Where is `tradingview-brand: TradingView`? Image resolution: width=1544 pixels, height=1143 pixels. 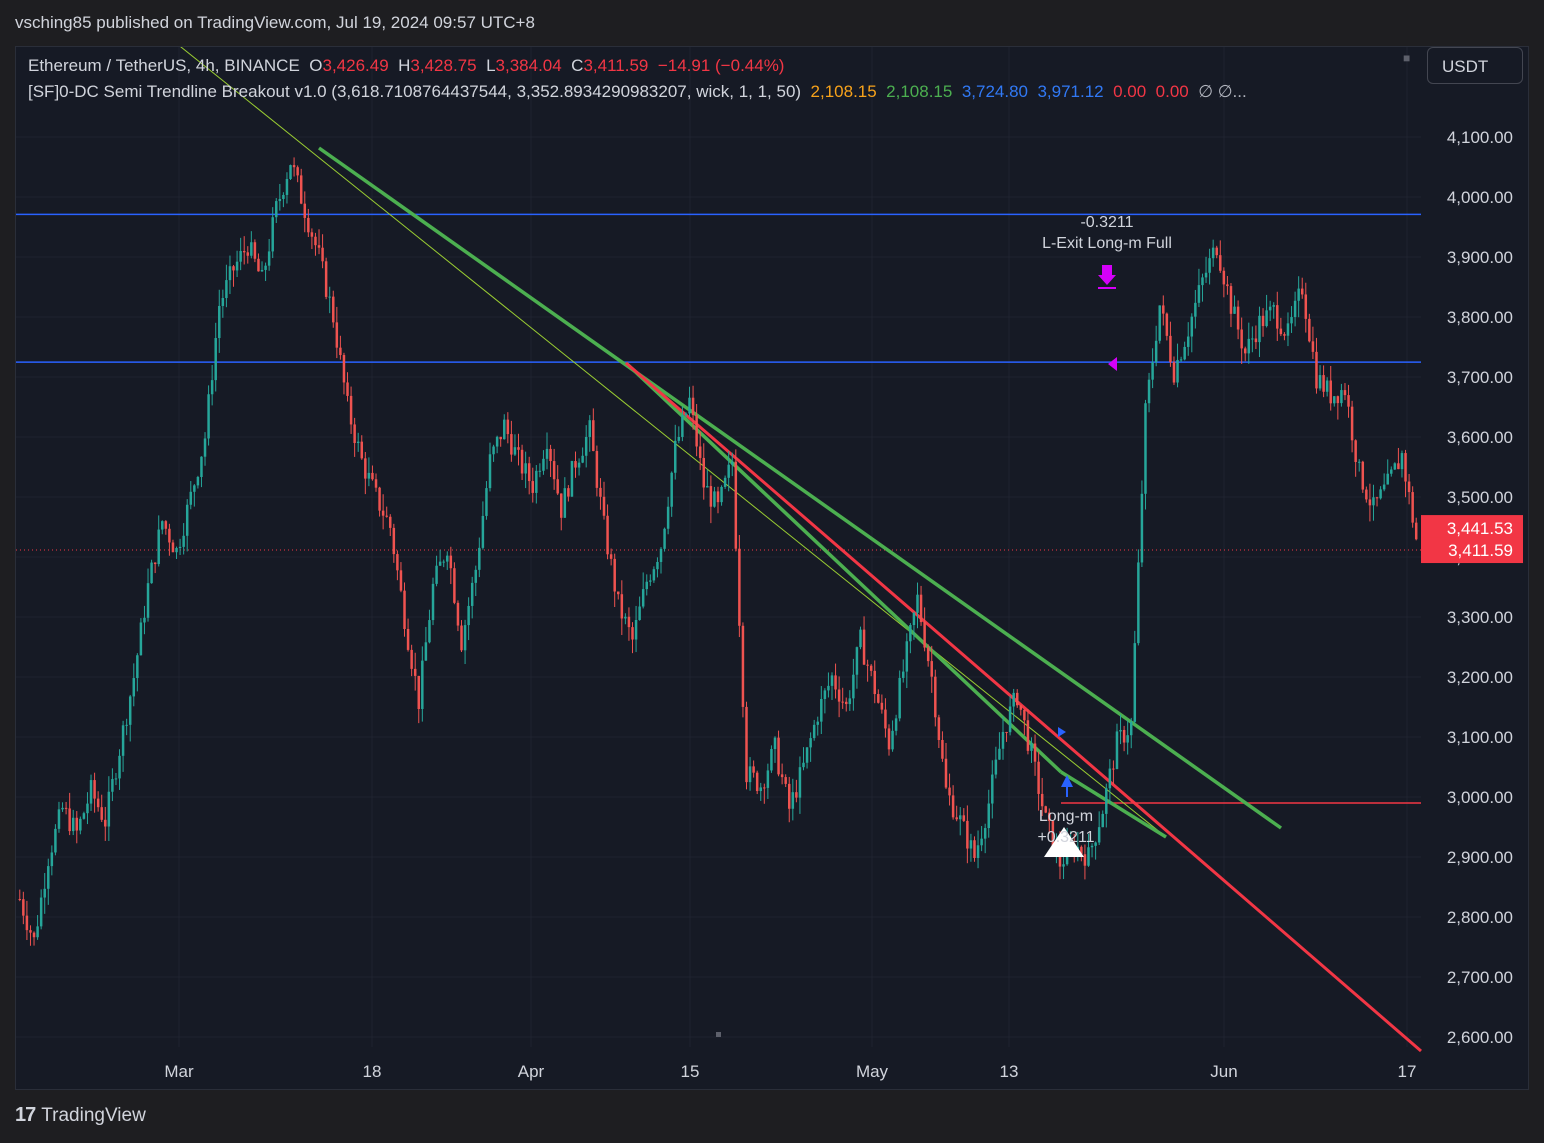
tradingview-brand: TradingView is located at coordinates (93, 1115).